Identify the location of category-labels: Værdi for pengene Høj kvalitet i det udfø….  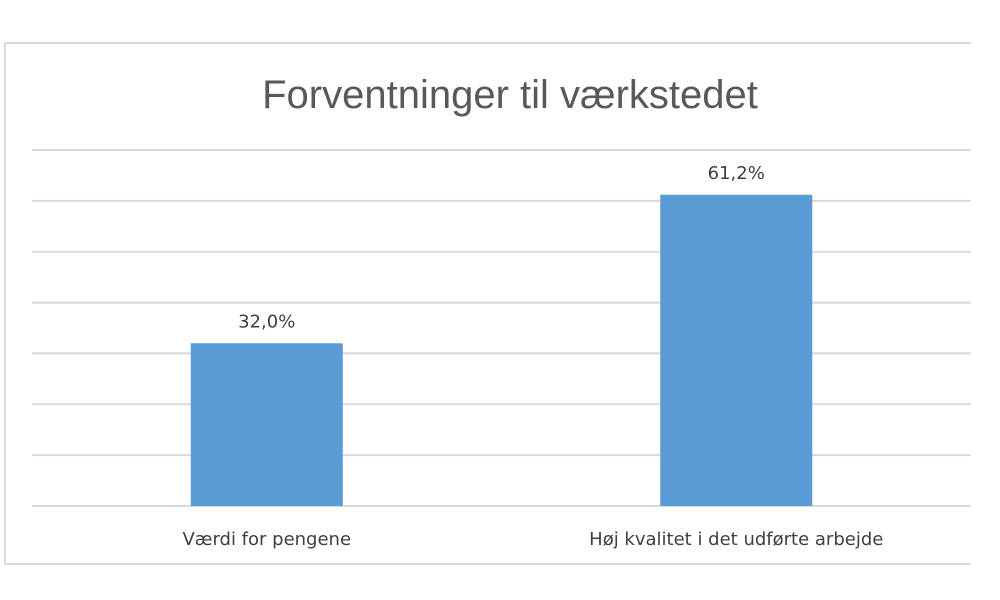
(532, 539).